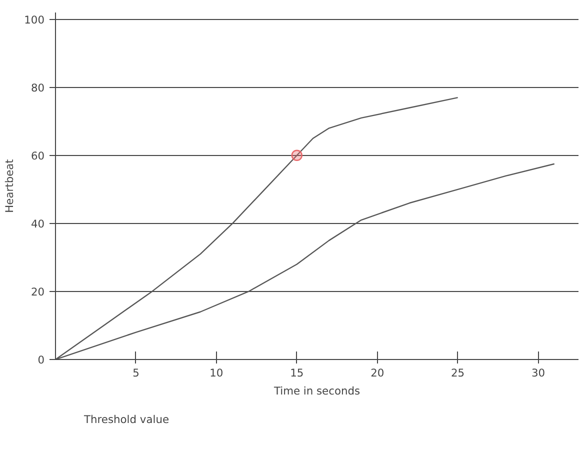 This screenshot has width=588, height=457. I want to click on y-axis-title: Heartbeat, so click(9, 186).